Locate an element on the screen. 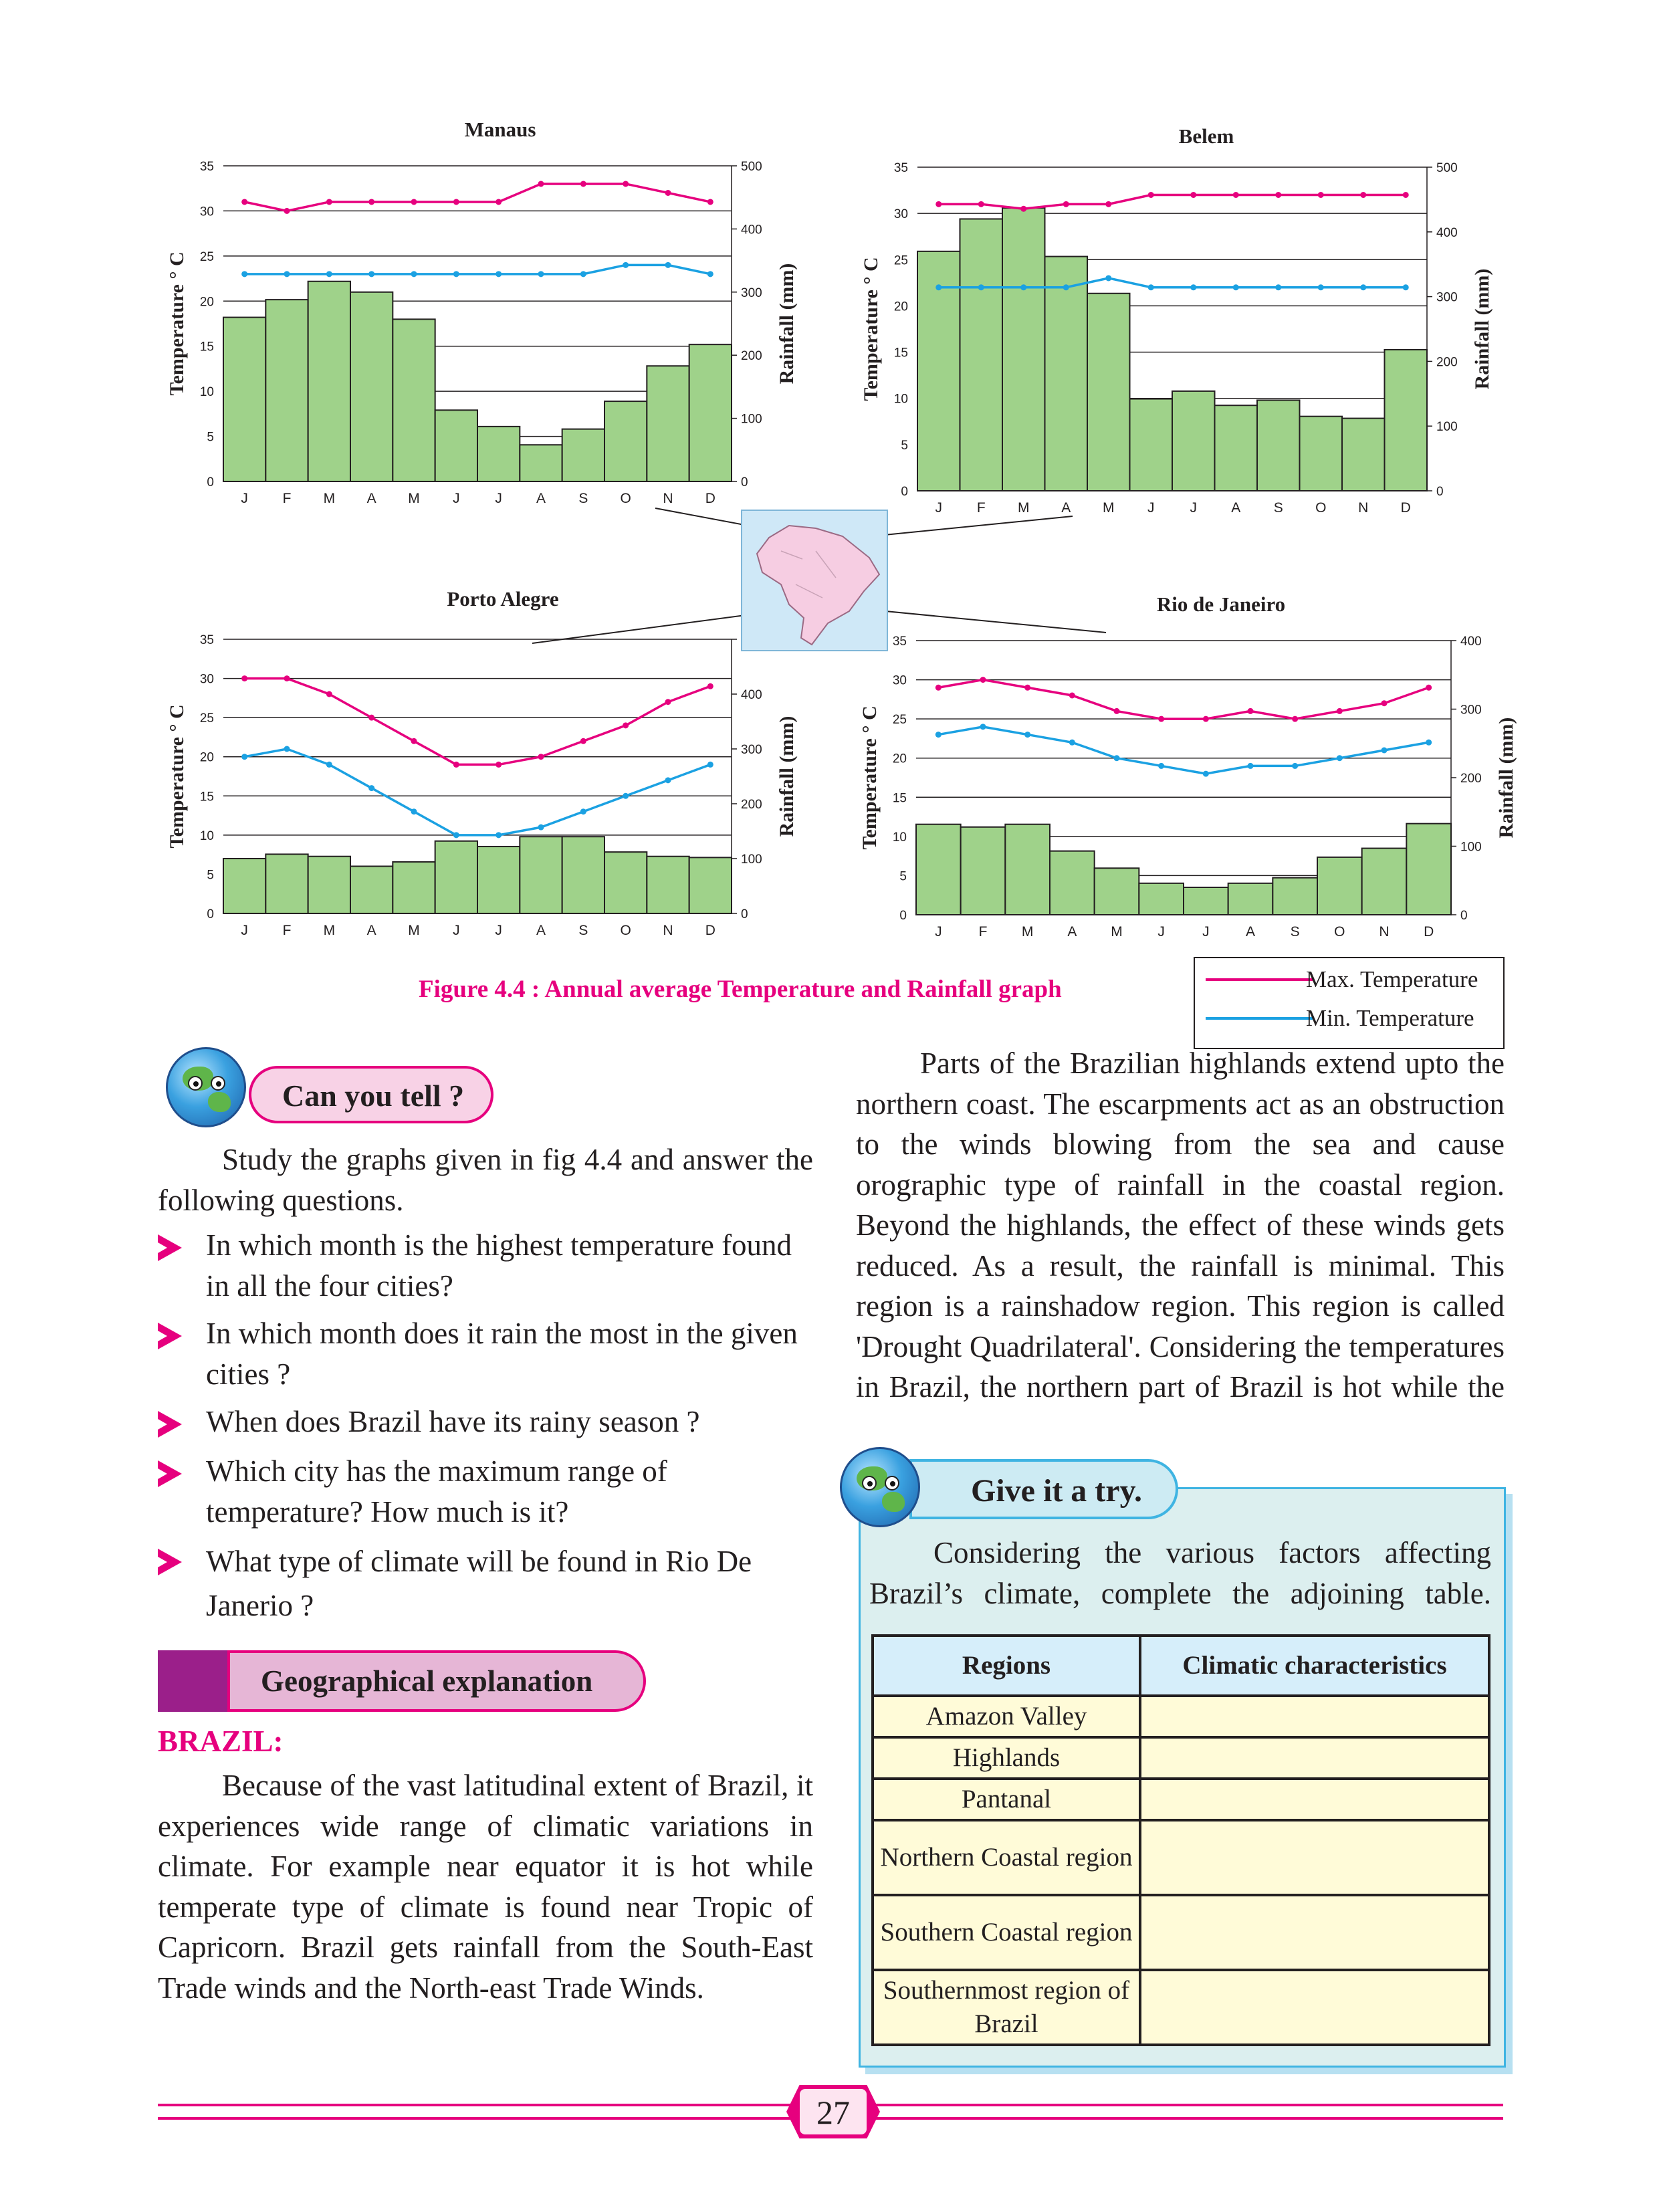  temp-tick-label: 10 is located at coordinates (900, 838).